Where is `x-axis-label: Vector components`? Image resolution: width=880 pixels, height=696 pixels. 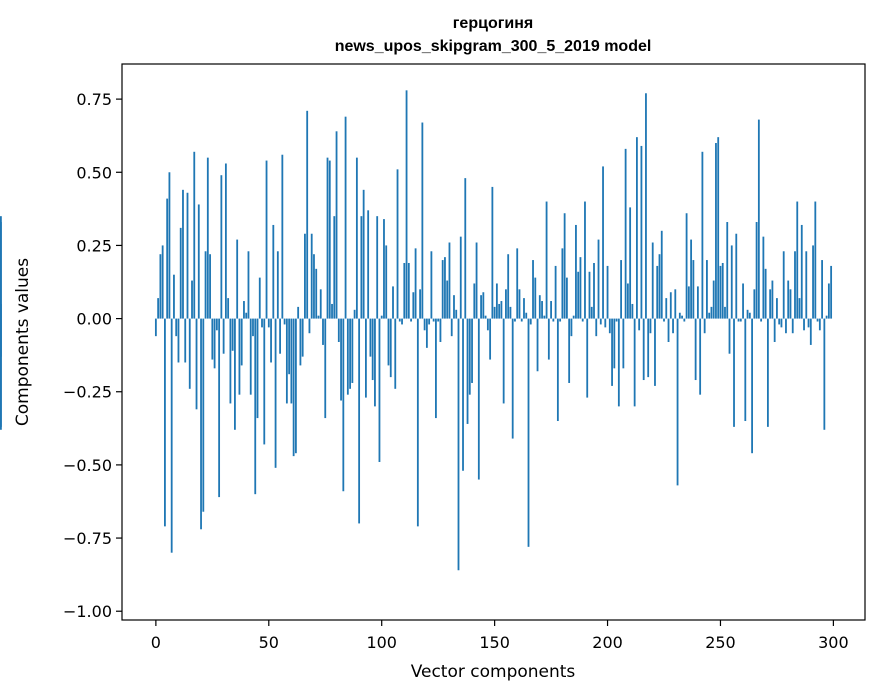
x-axis-label: Vector components is located at coordinates (493, 672).